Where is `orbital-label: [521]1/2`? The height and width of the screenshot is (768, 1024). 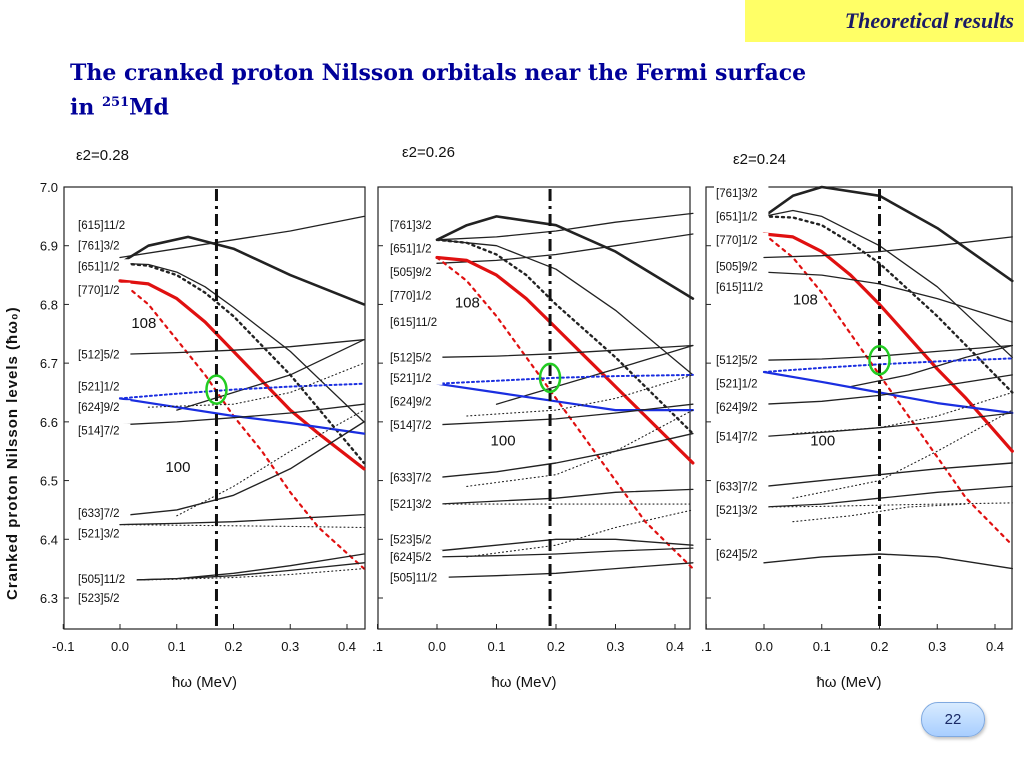
orbital-label: [521]1/2 is located at coordinates (737, 385).